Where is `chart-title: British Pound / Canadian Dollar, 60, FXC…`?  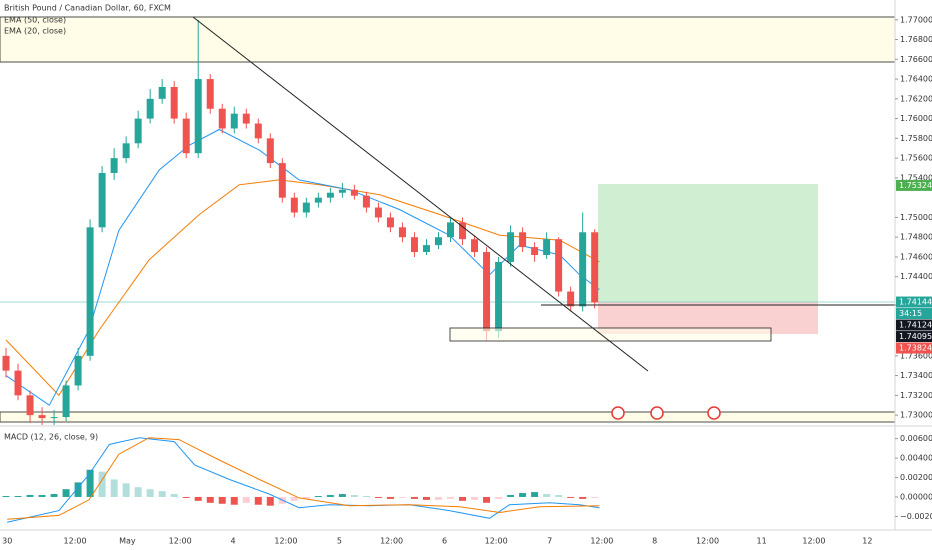 chart-title: British Pound / Canadian Dollar, 60, FXC… is located at coordinates (87, 8).